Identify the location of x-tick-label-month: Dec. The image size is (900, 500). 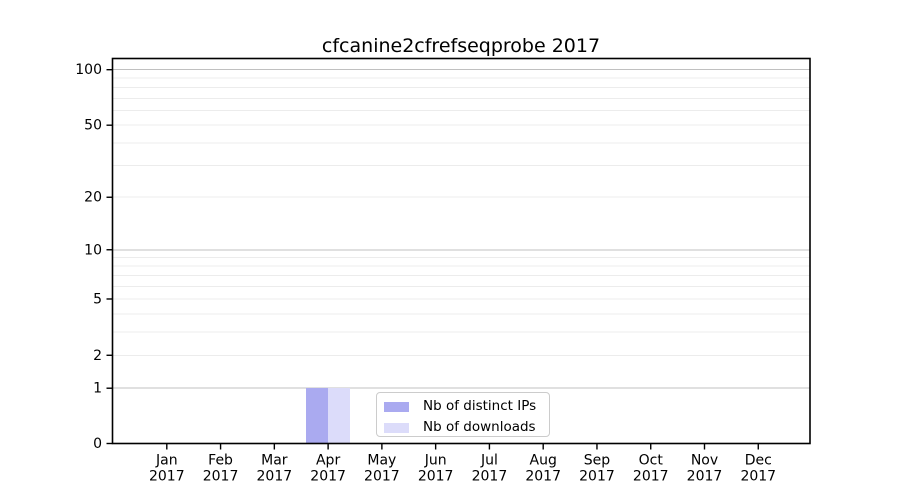
(758, 461).